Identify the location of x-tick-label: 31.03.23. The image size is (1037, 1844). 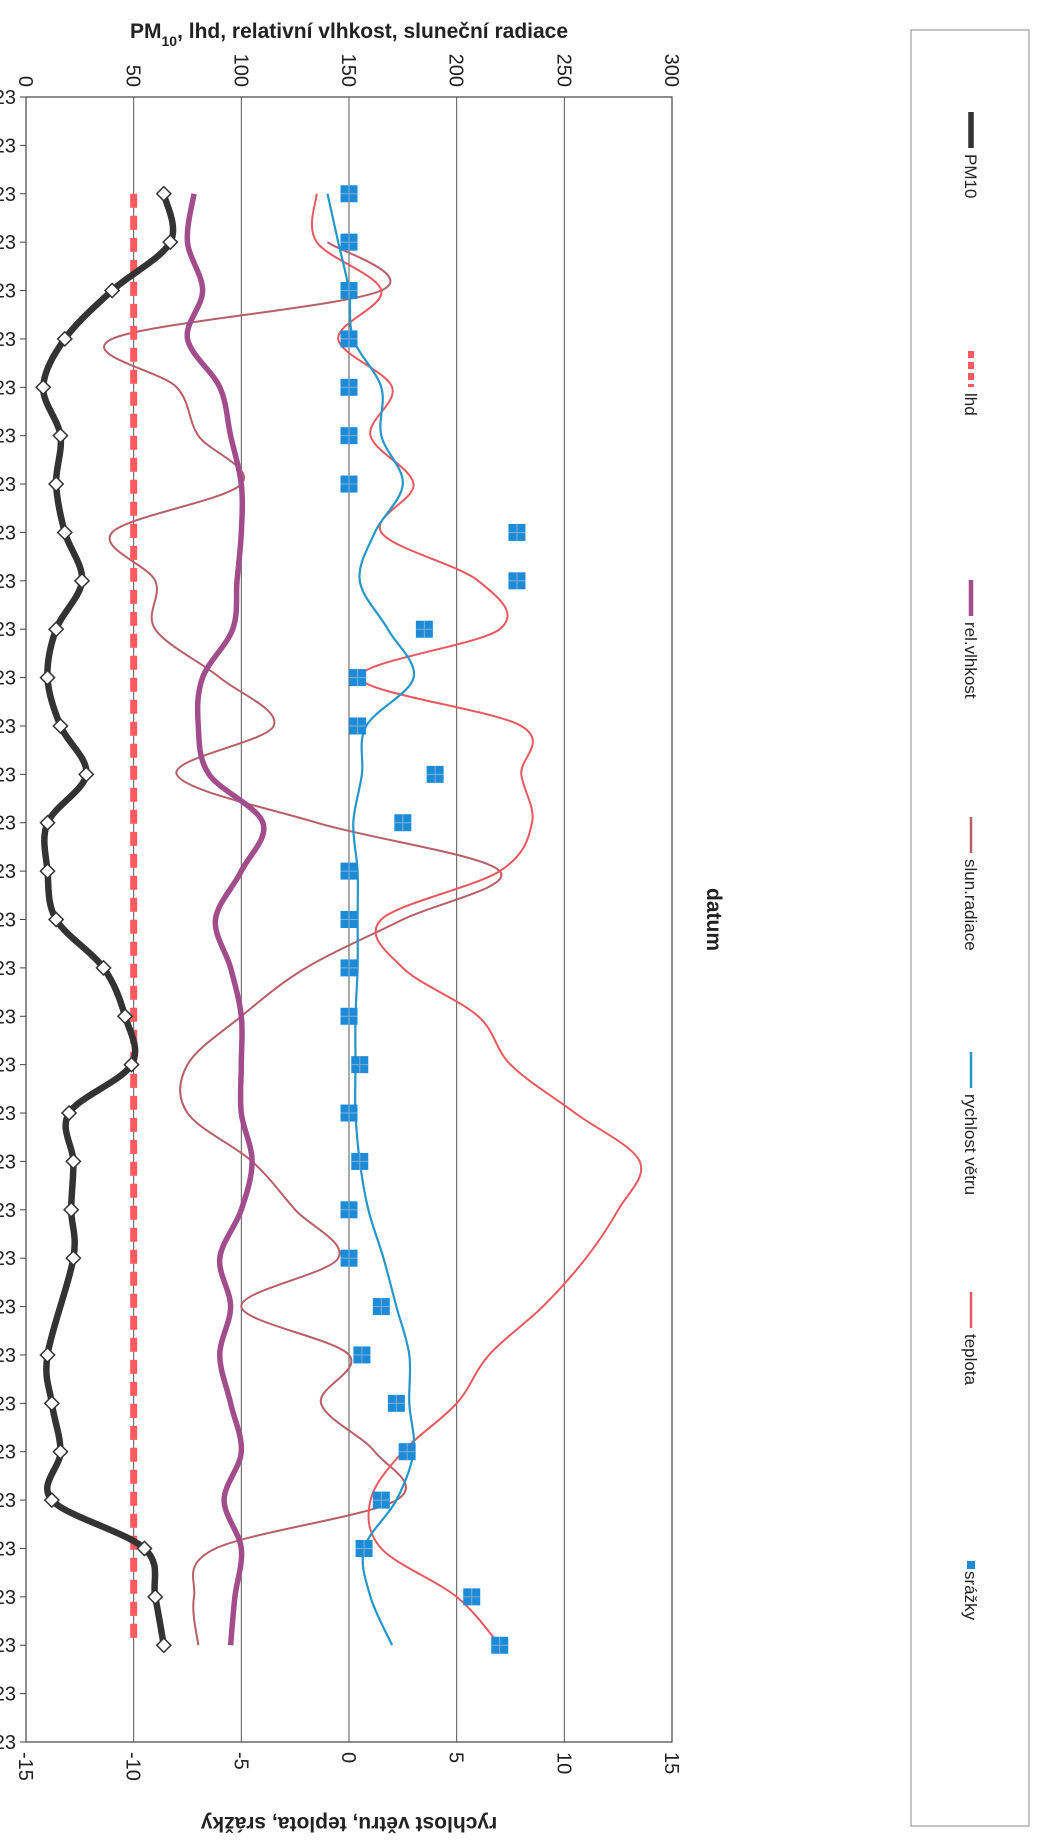
(8, 1646).